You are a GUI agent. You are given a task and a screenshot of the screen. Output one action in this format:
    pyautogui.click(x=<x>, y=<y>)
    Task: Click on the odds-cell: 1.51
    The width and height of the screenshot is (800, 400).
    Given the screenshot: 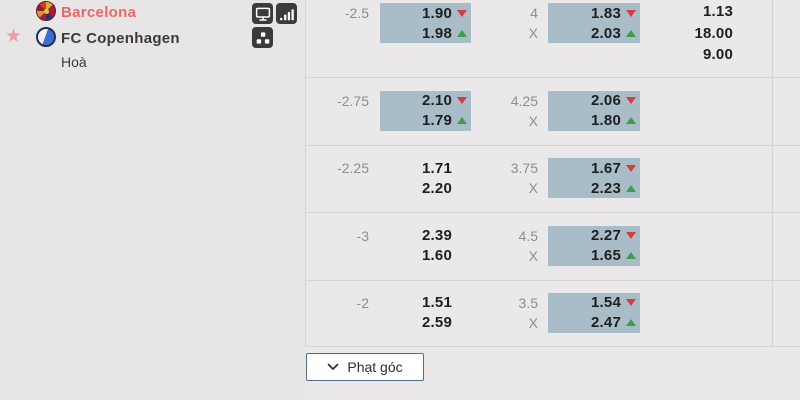 What is the action you would take?
    pyautogui.click(x=425, y=303)
    